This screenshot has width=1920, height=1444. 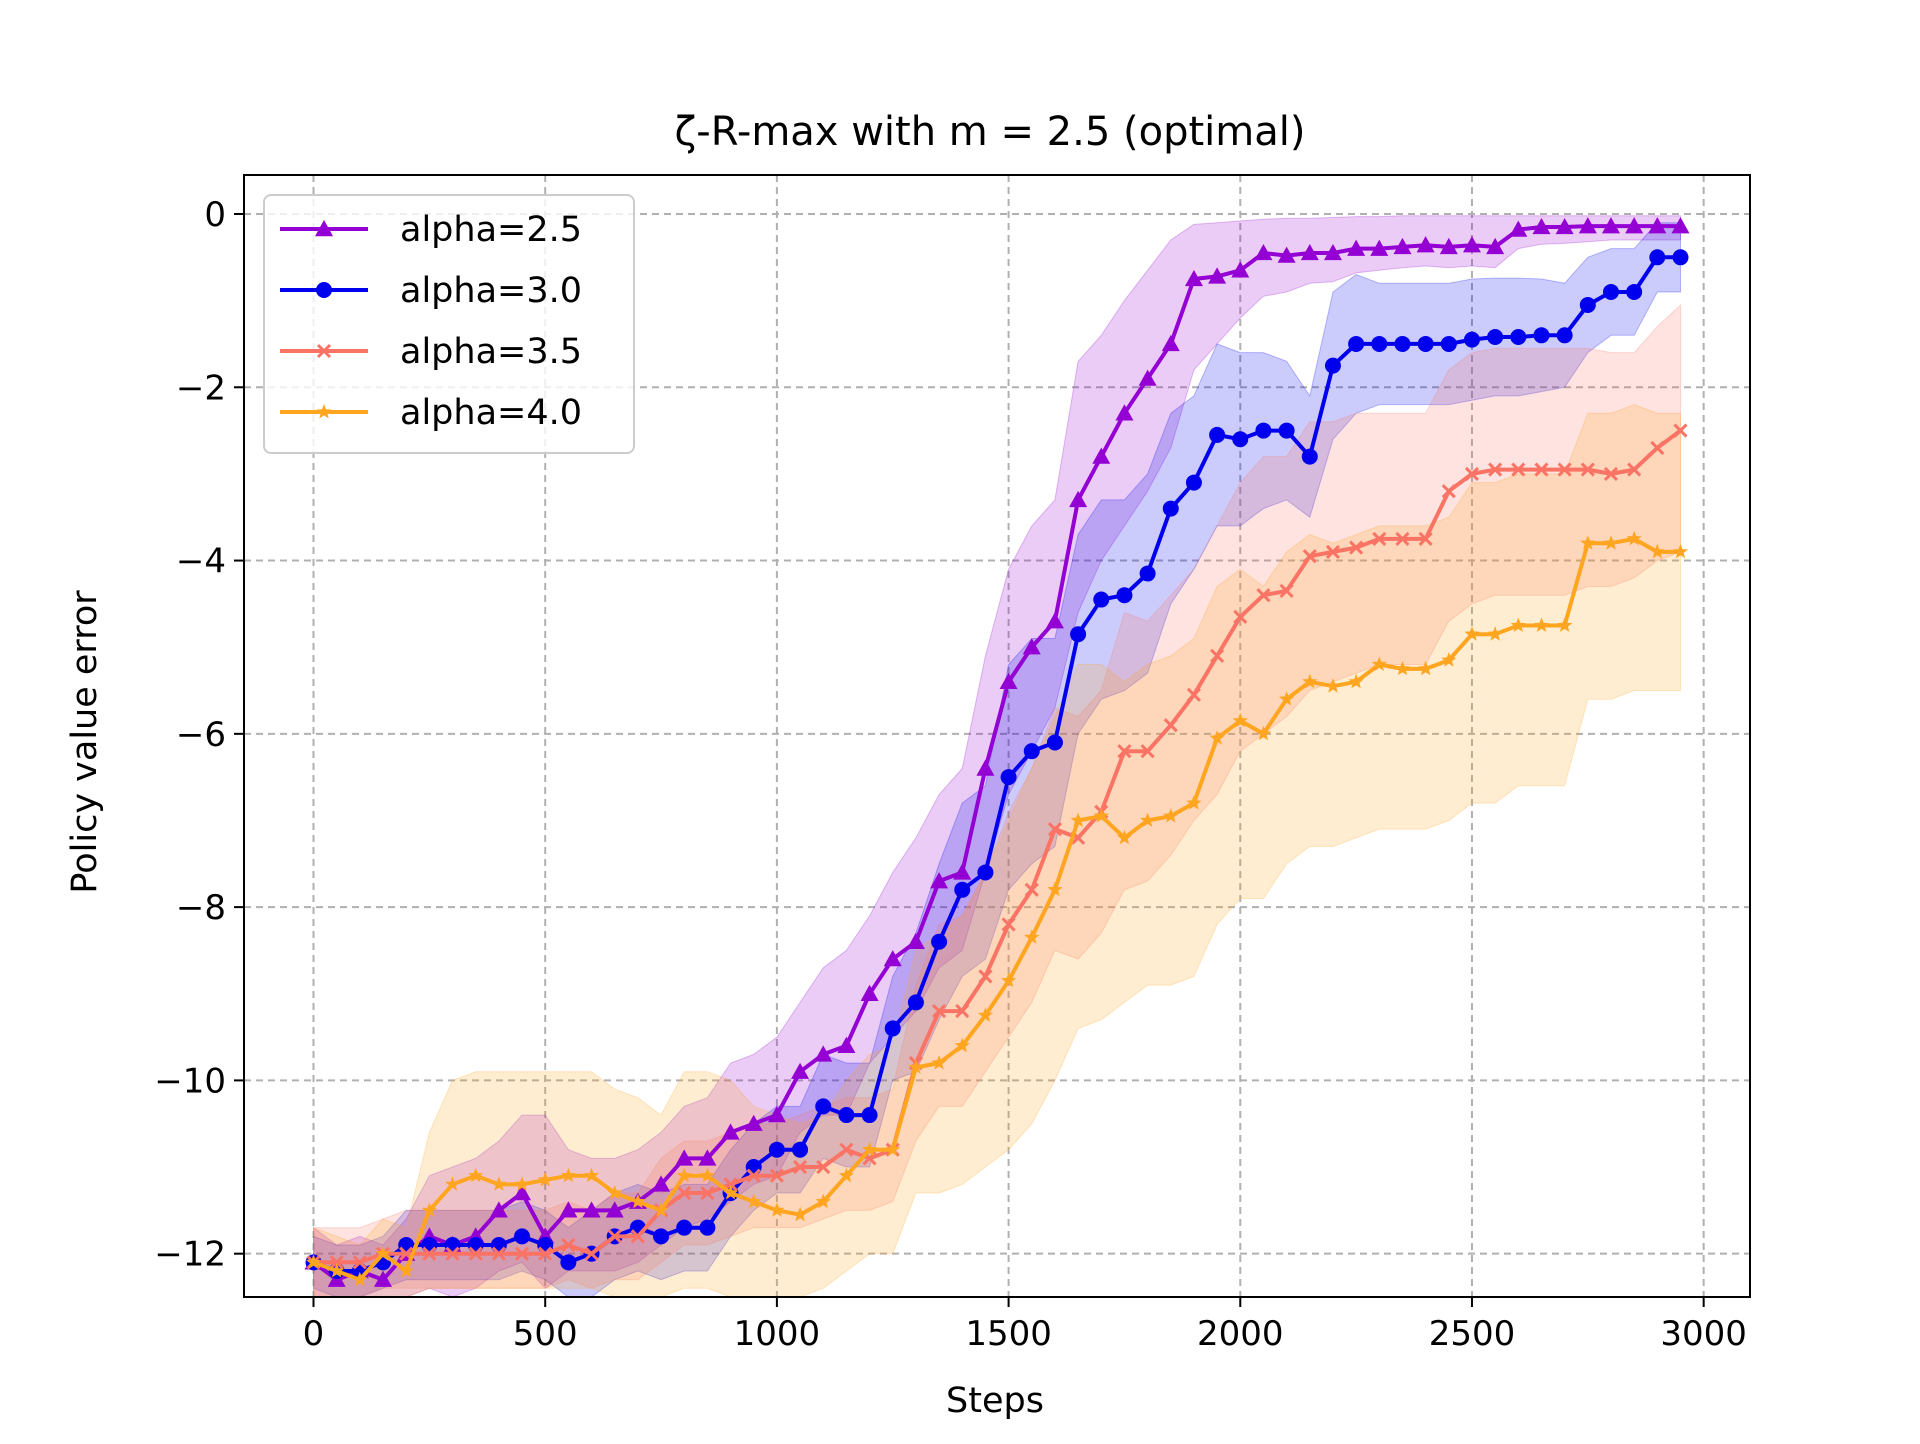 I want to click on legend: alpha=2.5 alpha=3.0 alpha=3.5 alpha=4.0, so click(x=449, y=324).